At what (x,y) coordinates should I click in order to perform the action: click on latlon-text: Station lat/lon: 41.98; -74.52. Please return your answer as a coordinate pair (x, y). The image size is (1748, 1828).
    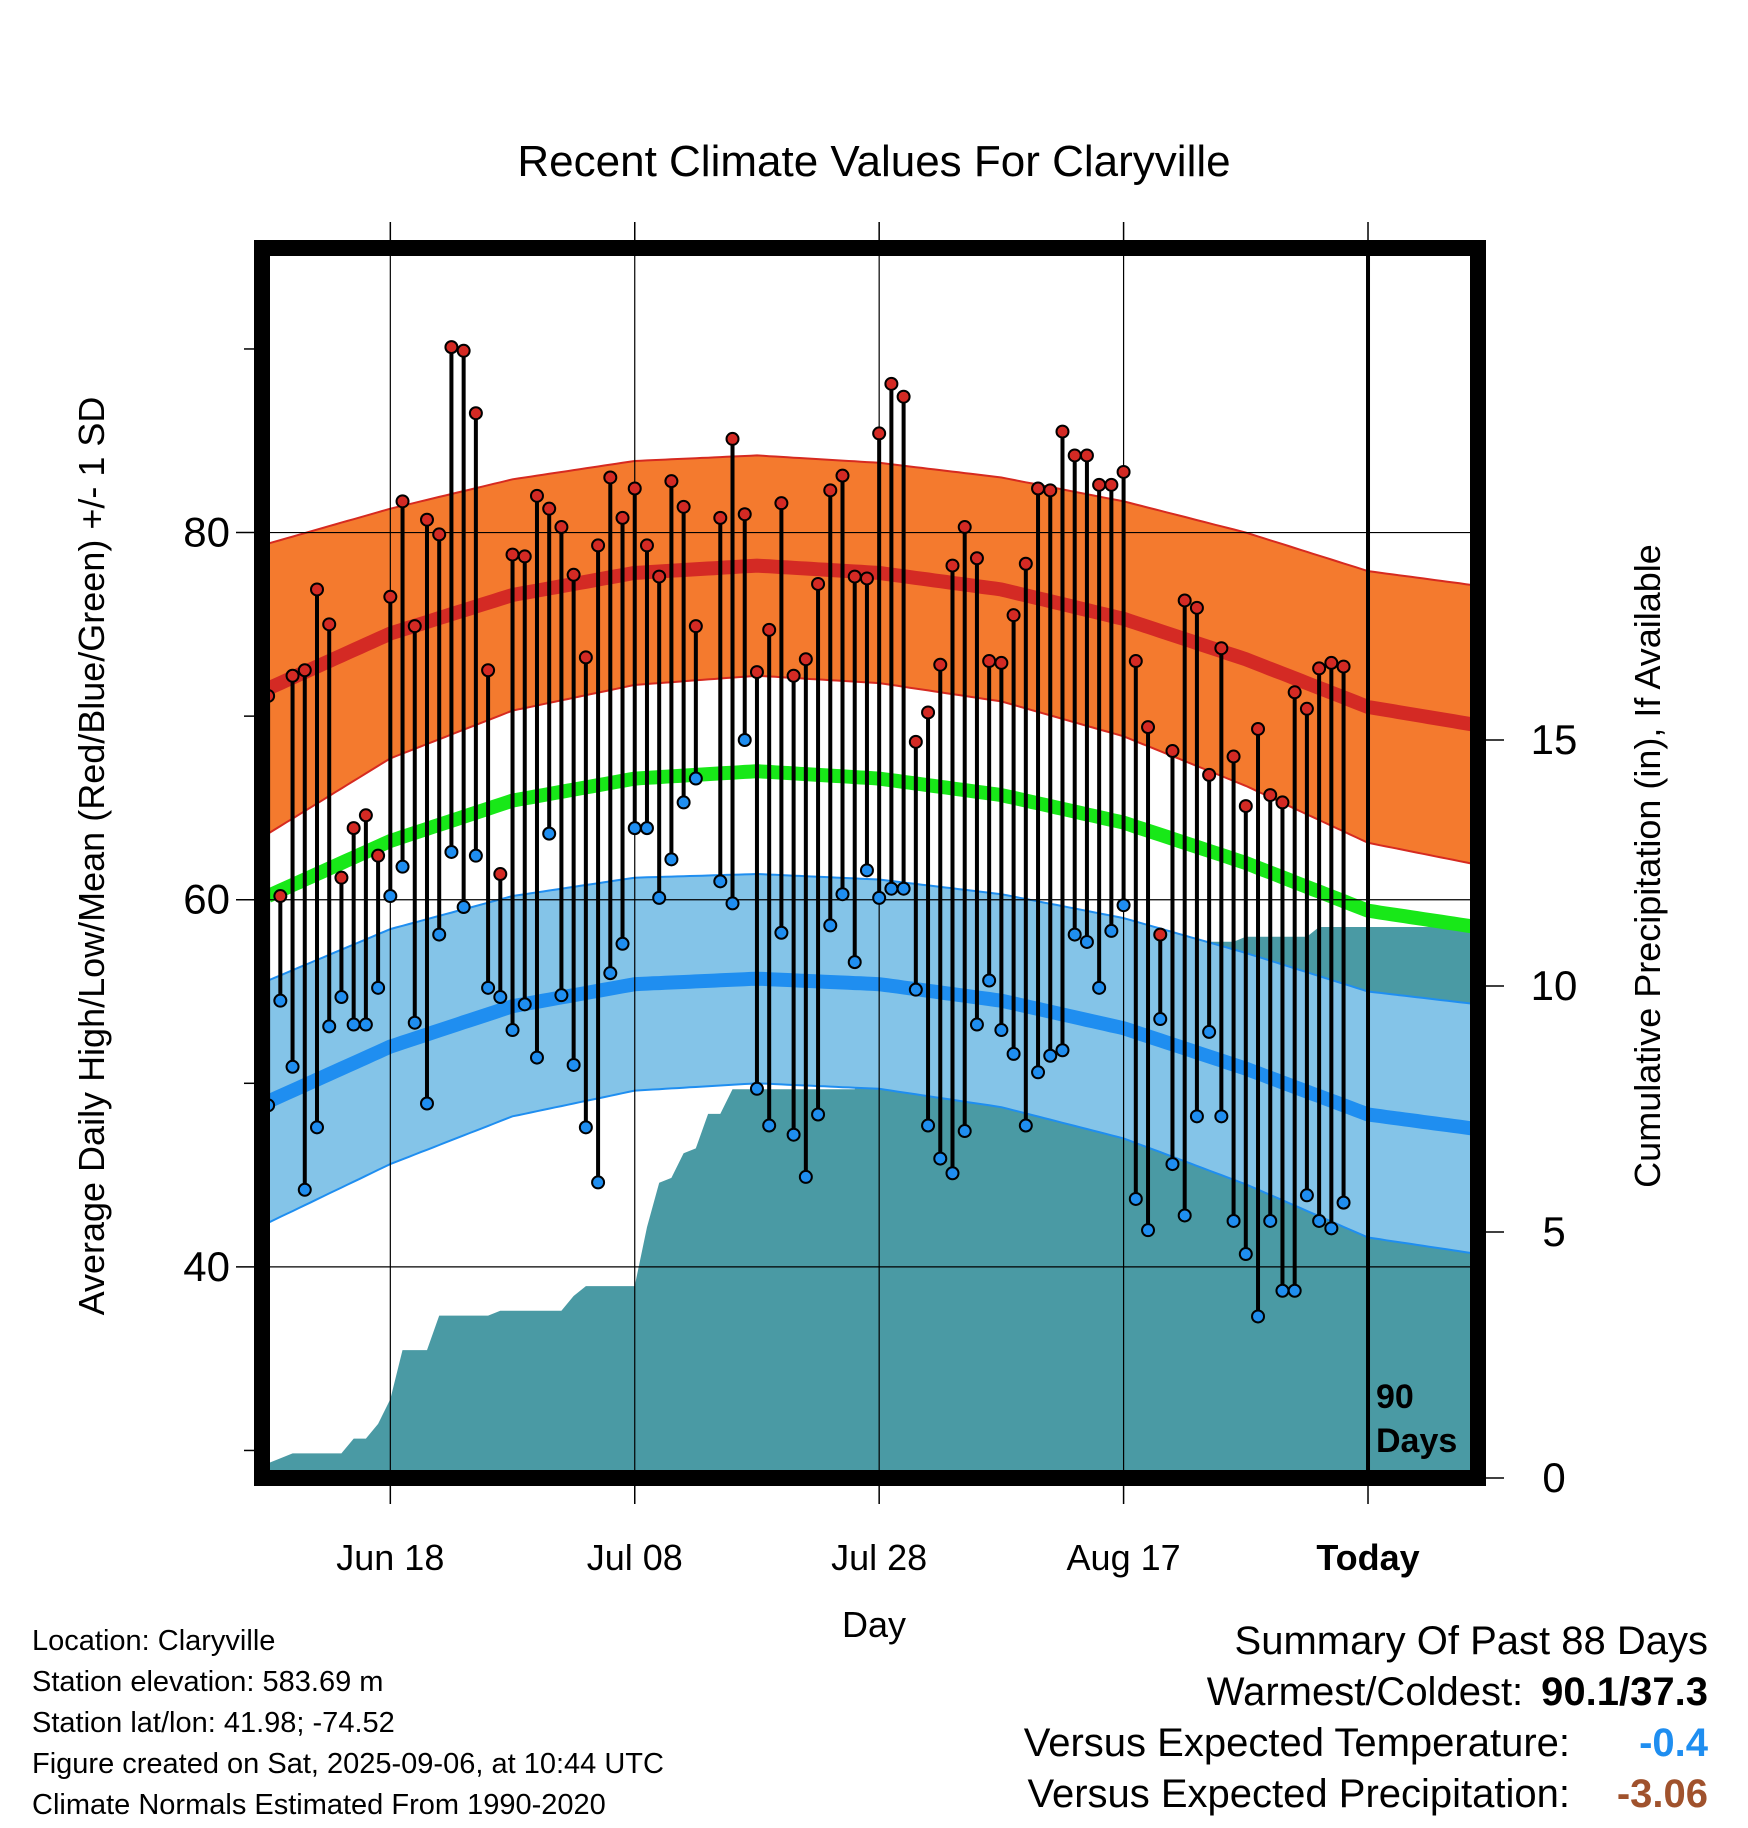
    Looking at the image, I should click on (213, 1723).